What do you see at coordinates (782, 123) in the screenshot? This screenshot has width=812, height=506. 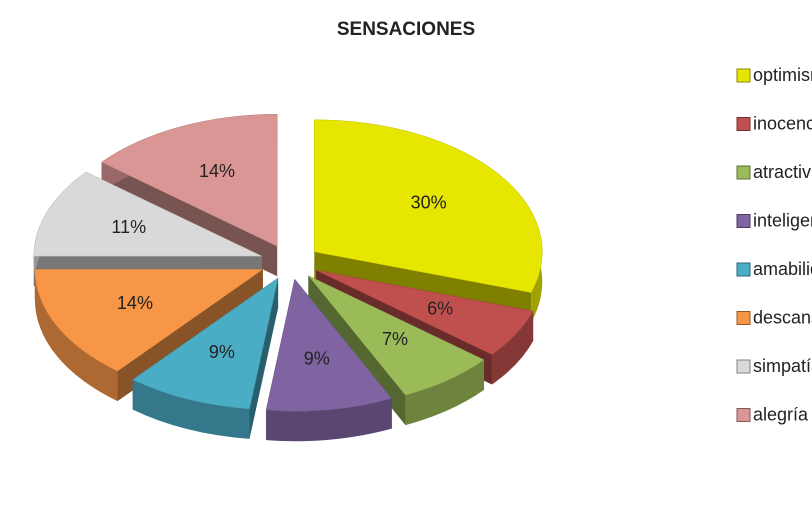 I see `legend-label: inocencia` at bounding box center [782, 123].